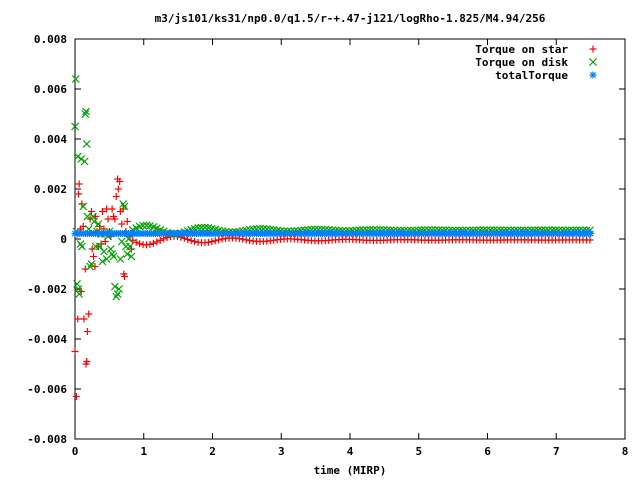  I want to click on y-tick-label: 0.006, so click(50, 89).